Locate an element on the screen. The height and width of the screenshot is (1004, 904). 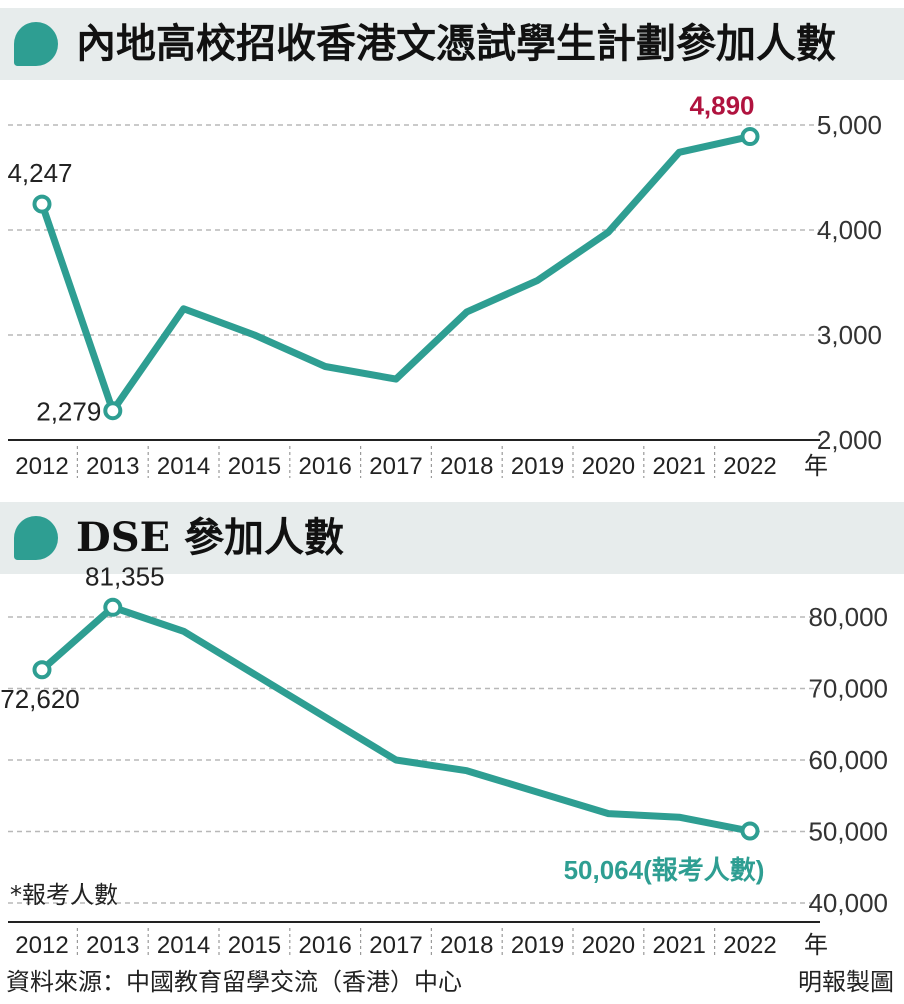
data-label: 2,279 is located at coordinates (68, 412).